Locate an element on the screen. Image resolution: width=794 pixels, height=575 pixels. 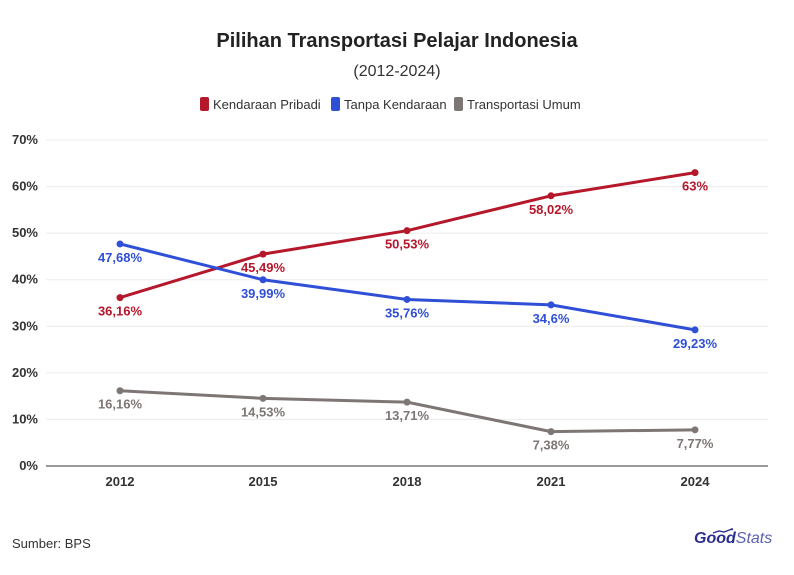
legend-label: Kendaraan Pribadi is located at coordinates (267, 104).